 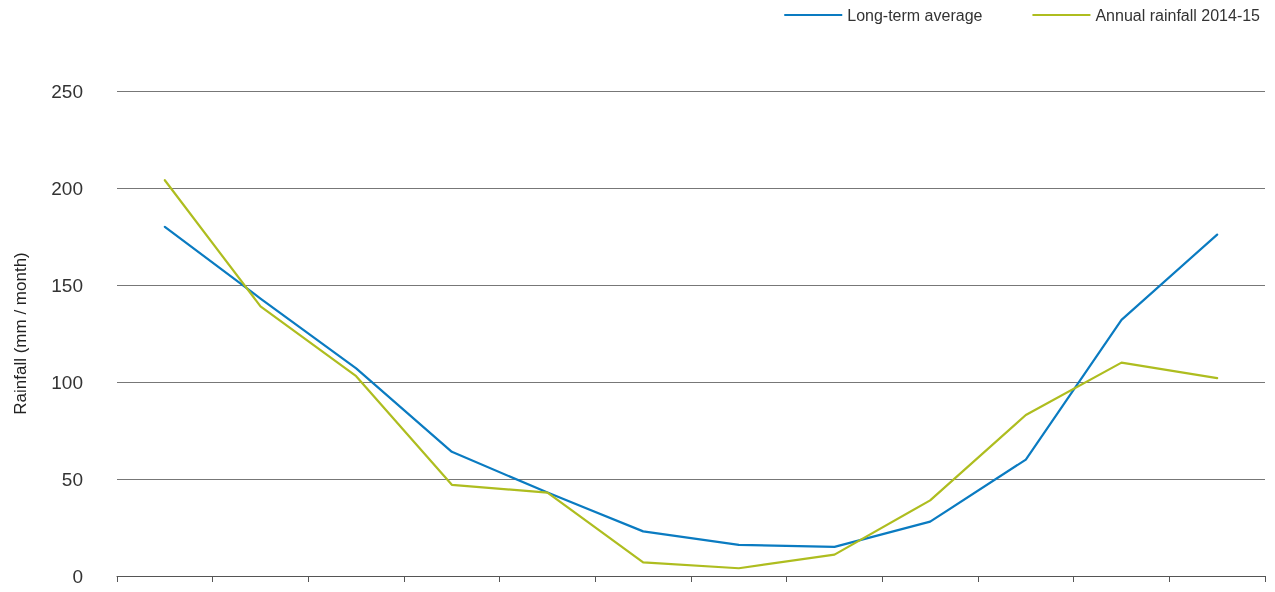 What do you see at coordinates (1178, 15) in the screenshot?
I see `legend-label: Annual rainfall 2014-15` at bounding box center [1178, 15].